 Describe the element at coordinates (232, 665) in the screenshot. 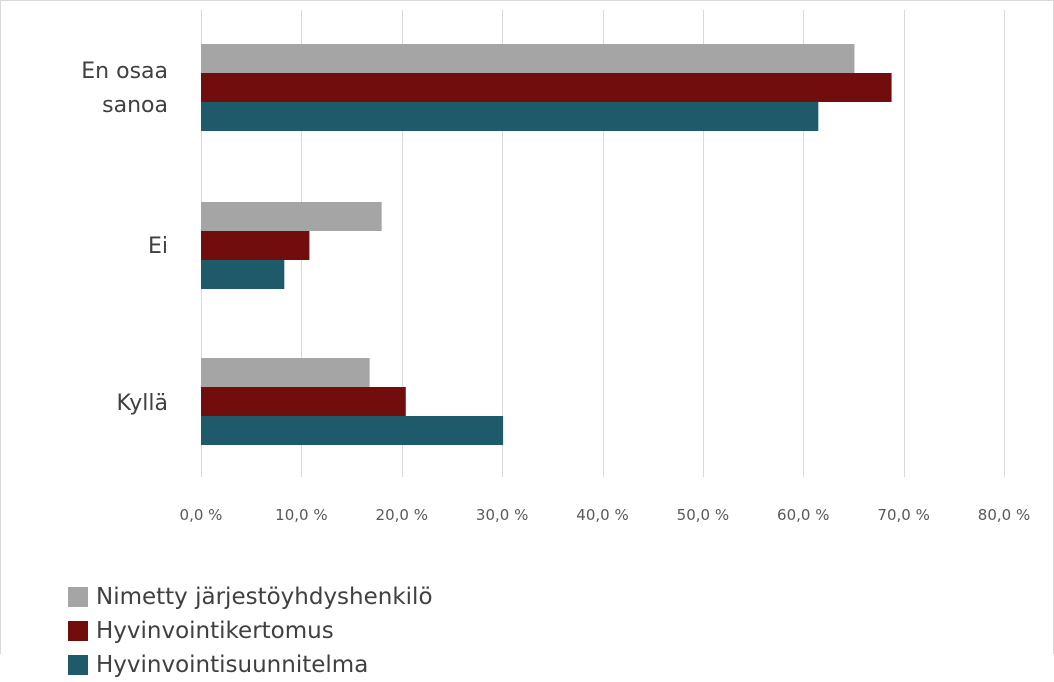

I see `legend-label: Hyvinvointisuunnitelma` at that location.